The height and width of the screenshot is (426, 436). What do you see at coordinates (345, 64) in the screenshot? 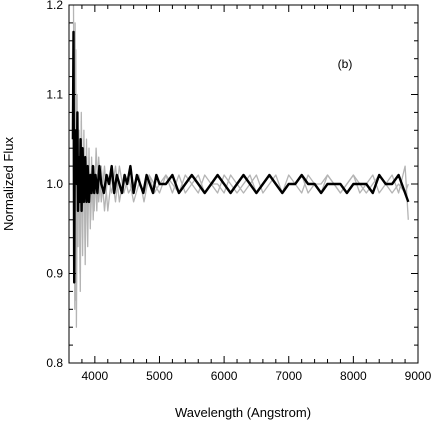
I see `panel-label: (b)` at bounding box center [345, 64].